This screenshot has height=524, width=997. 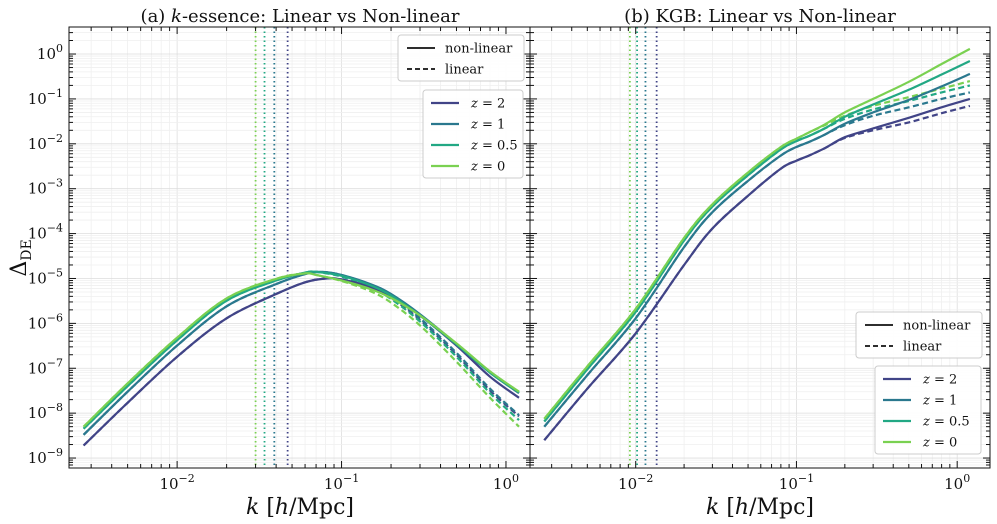 I want to click on y-tick-label: 10⁻⁵, so click(x=45, y=276).